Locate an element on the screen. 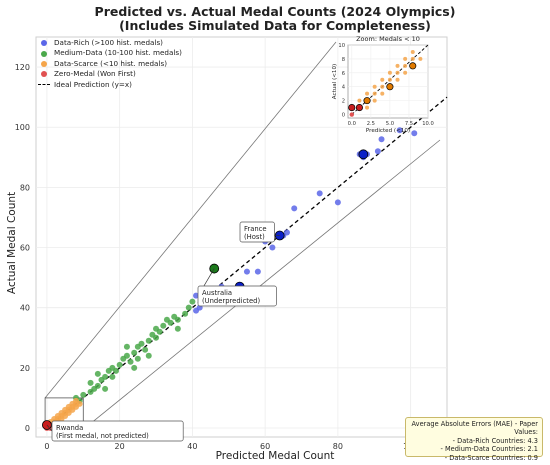  legend-label: Medium-Data (10-100 hist. medals) is located at coordinates (118, 53).